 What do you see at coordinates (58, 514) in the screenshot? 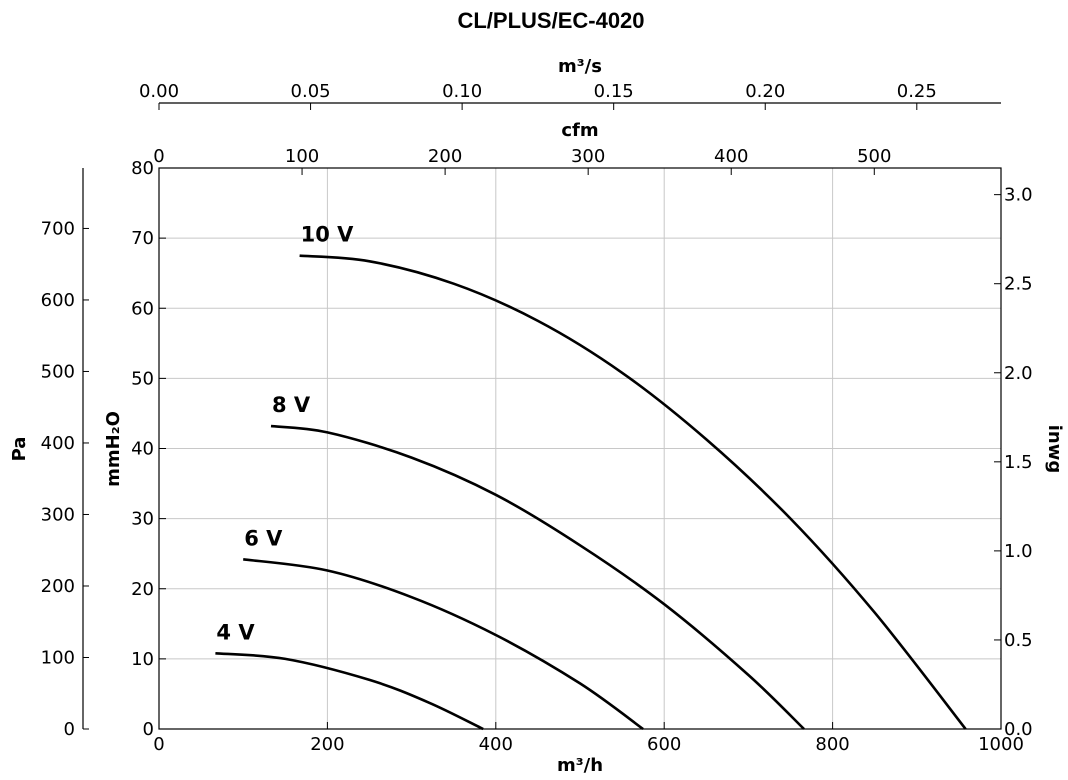
I see `pa-tick-label: 300` at bounding box center [58, 514].